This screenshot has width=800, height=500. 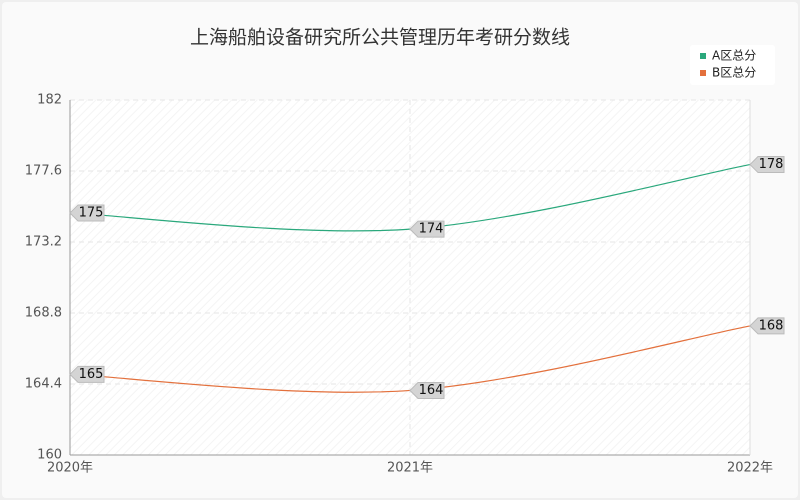 I want to click on x-tick-label: 2020年, so click(x=70, y=468).